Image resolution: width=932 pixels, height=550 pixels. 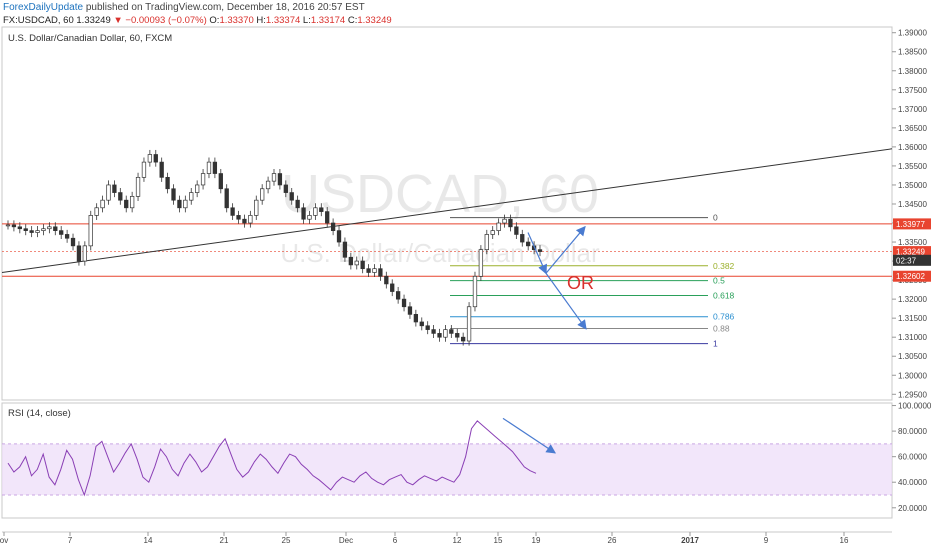 I want to click on open-value: 1.33370, so click(x=236, y=20).